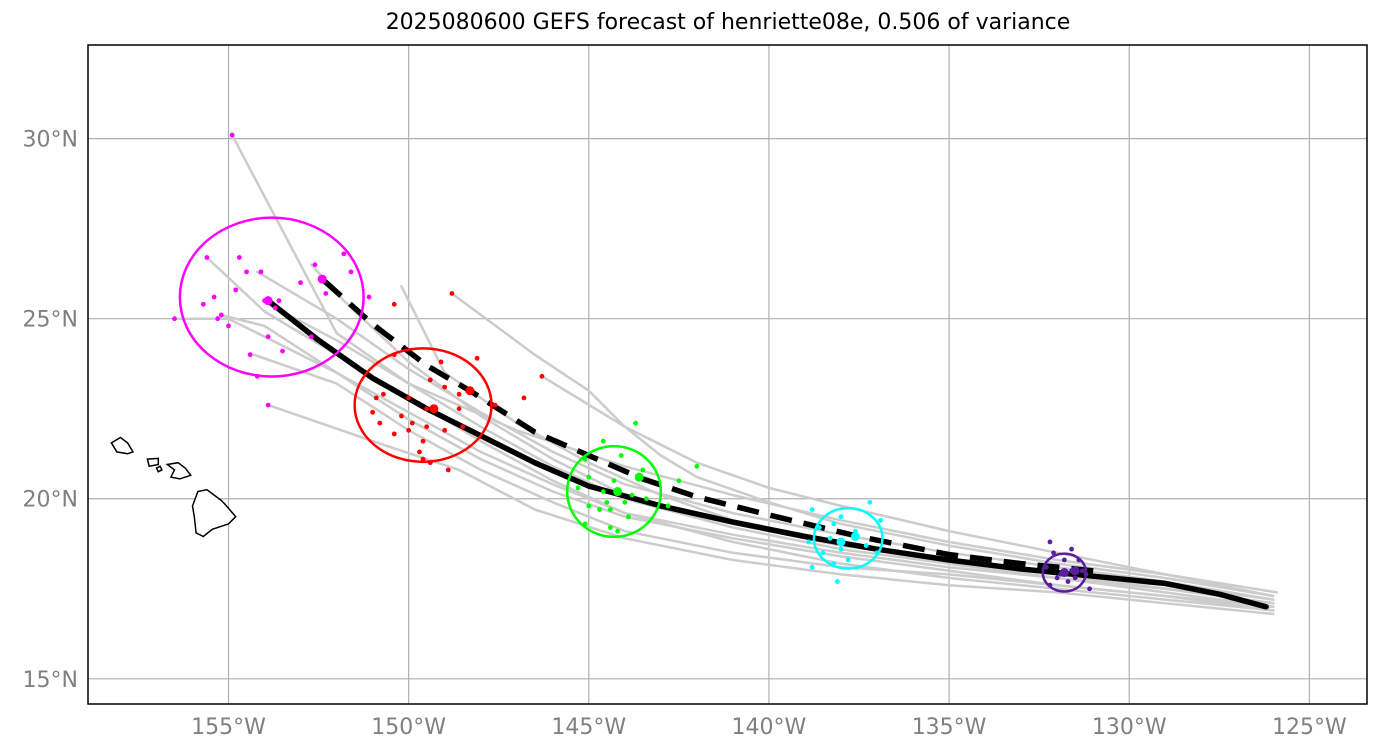 The width and height of the screenshot is (1382, 755). What do you see at coordinates (147, 478) in the screenshot?
I see `hawaii-coastlines` at bounding box center [147, 478].